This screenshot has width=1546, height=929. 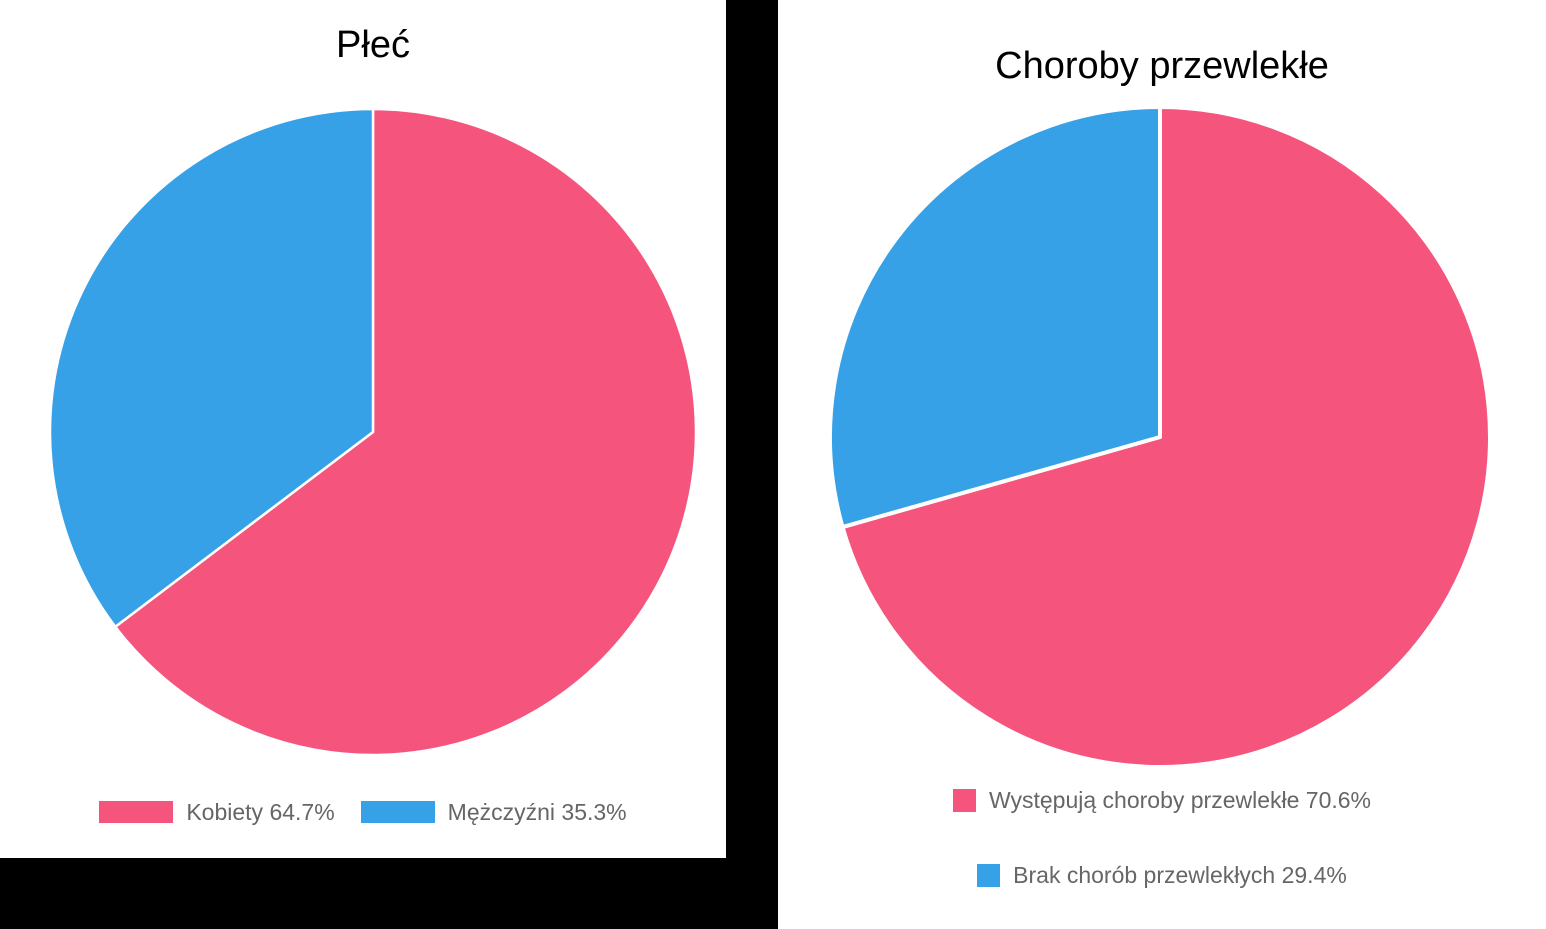 I want to click on mezczyzni-swatch-icon, so click(x=397, y=812).